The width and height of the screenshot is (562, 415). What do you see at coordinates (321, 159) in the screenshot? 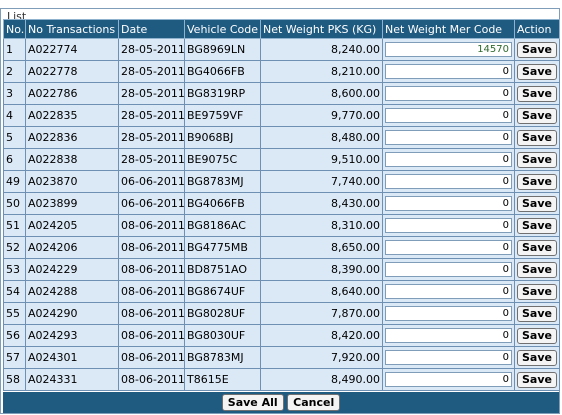
I see `row-net-weight-pks: 9,510.00` at bounding box center [321, 159].